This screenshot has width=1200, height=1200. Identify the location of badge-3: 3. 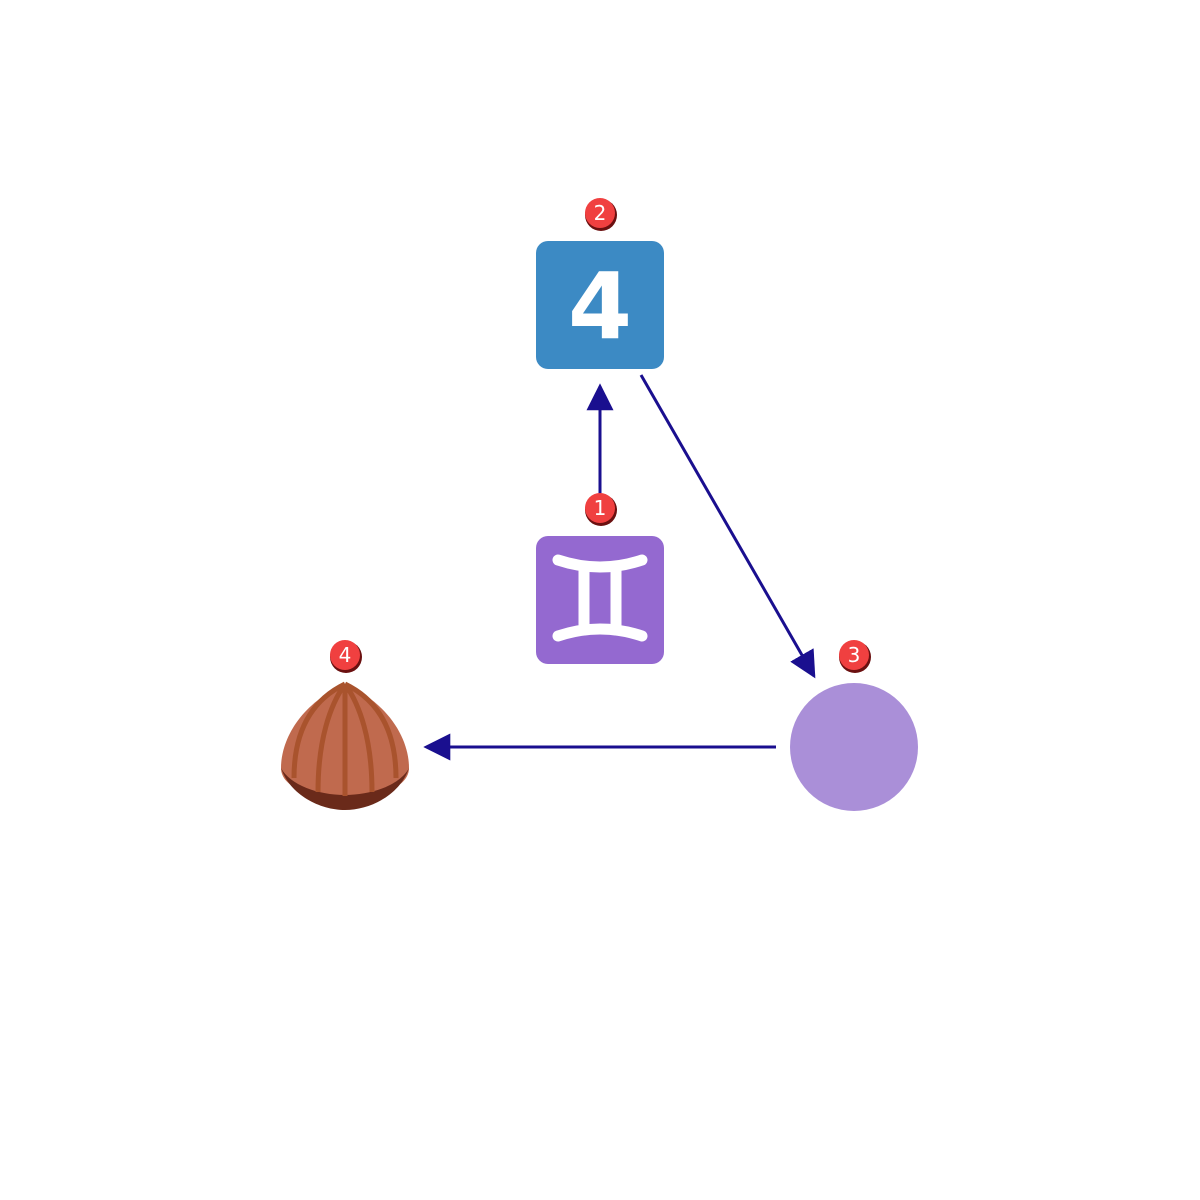
(855, 656).